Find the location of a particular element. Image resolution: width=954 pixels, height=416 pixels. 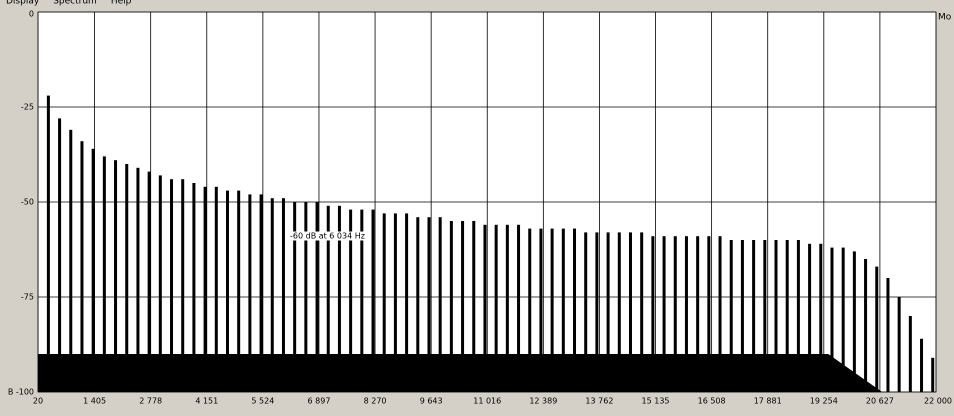

x-tick-label: 9 643 is located at coordinates (431, 401).